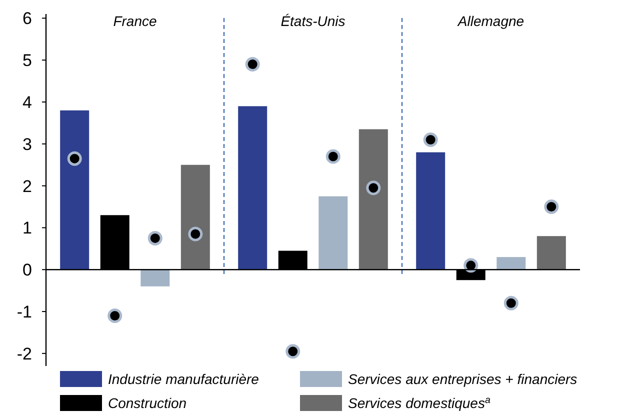  I want to click on y-tick-label: 5, so click(27, 60).